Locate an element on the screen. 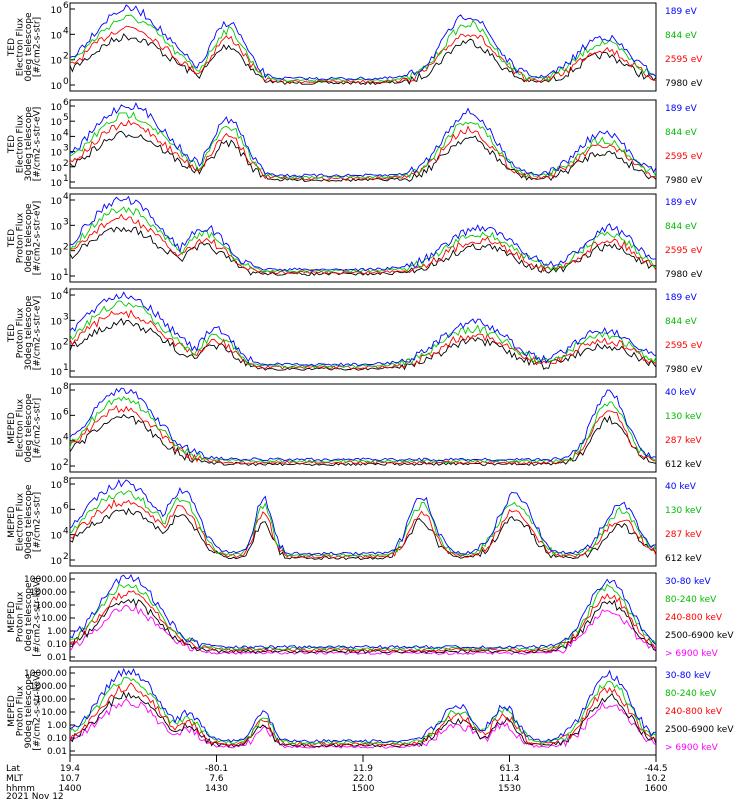 The width and height of the screenshot is (750, 800). x-tick-label: 10.2 is located at coordinates (656, 779).